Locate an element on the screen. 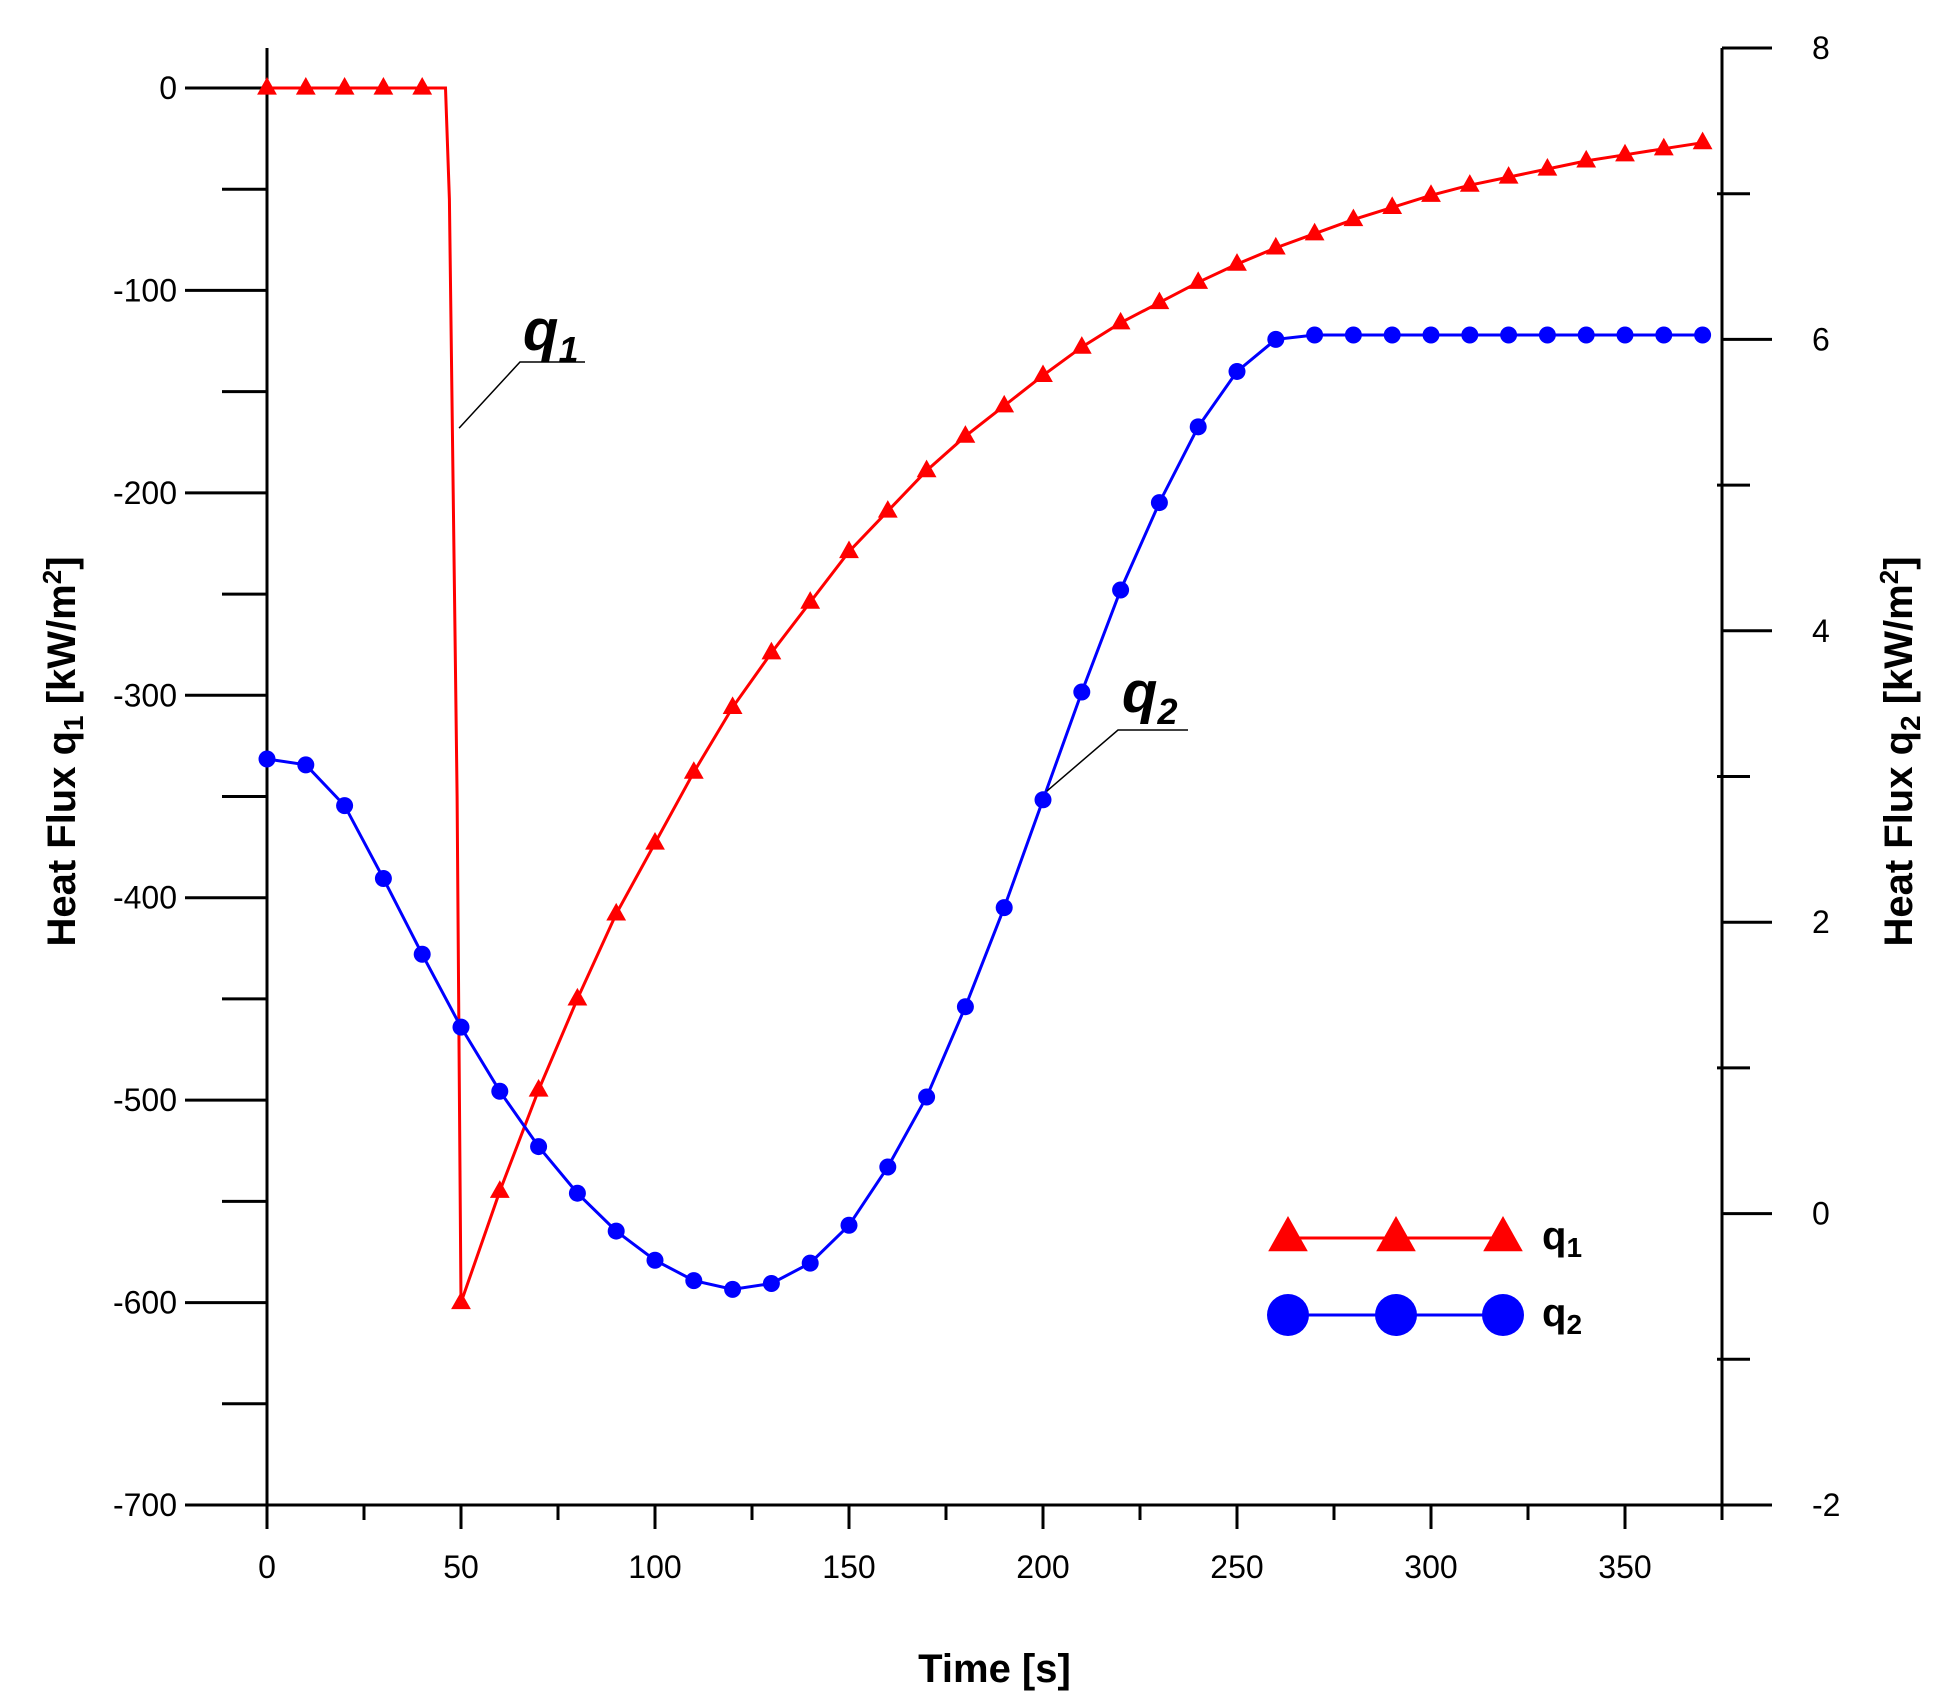 The width and height of the screenshot is (1947, 1702). y-right-tick-label: -2 is located at coordinates (1826, 1505).